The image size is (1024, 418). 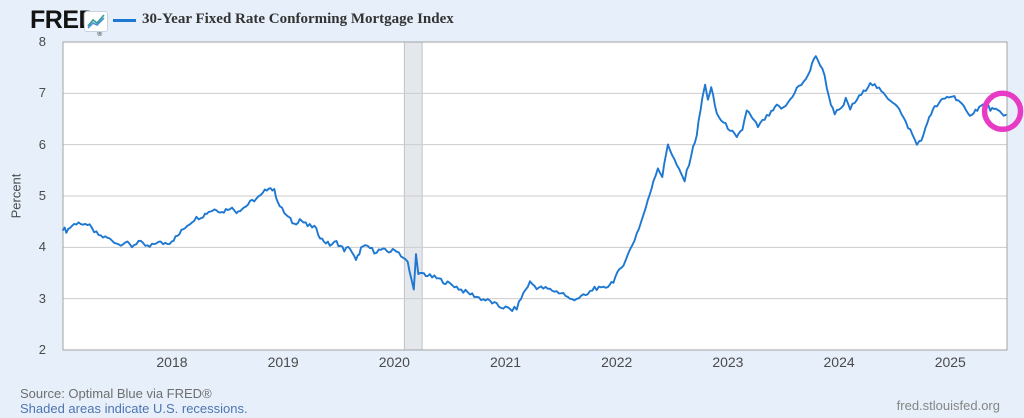 What do you see at coordinates (42, 247) in the screenshot?
I see `y-tick-label: 4` at bounding box center [42, 247].